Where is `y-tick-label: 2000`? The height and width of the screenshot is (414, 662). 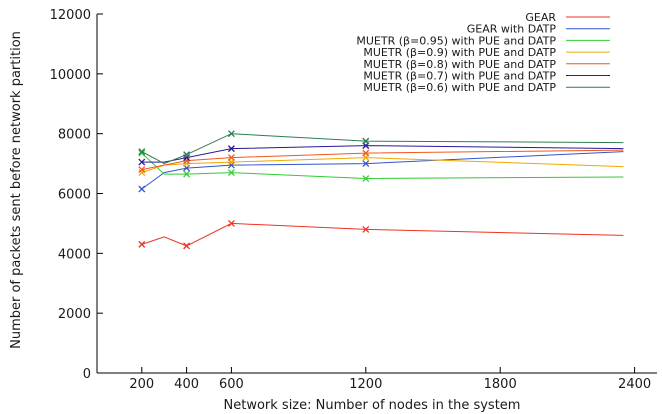
y-tick-label: 2000 is located at coordinates (74, 314).